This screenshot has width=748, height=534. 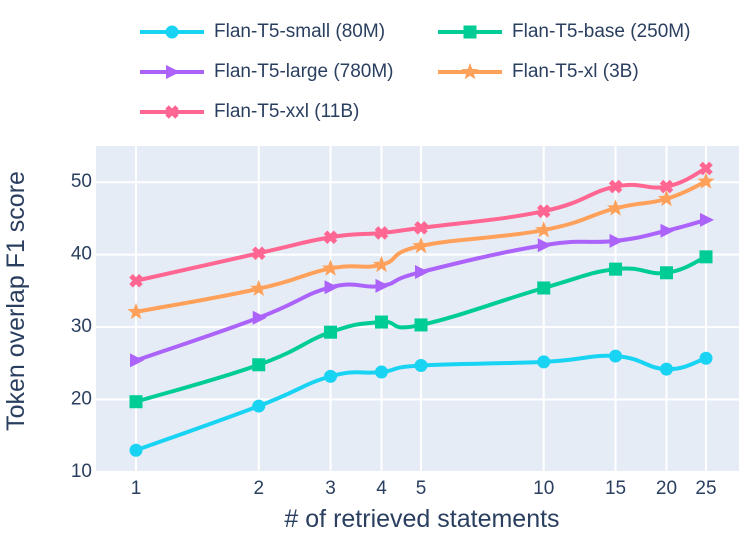 What do you see at coordinates (421, 488) in the screenshot?
I see `x-tick-label: 5` at bounding box center [421, 488].